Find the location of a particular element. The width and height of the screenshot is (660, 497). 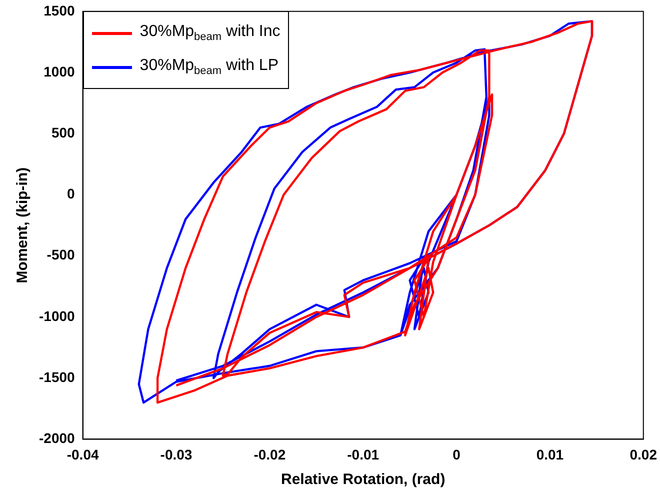

y-tick-label: -1000 is located at coordinates (57, 316).